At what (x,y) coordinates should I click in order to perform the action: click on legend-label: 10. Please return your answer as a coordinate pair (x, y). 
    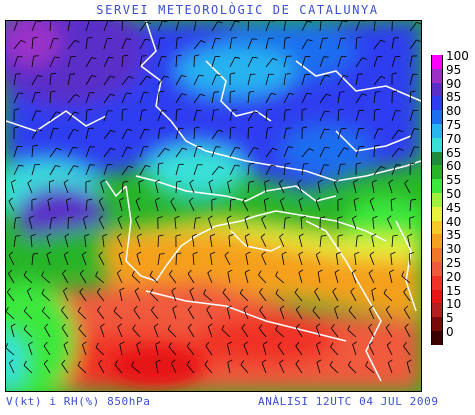
    Looking at the image, I should click on (454, 304).